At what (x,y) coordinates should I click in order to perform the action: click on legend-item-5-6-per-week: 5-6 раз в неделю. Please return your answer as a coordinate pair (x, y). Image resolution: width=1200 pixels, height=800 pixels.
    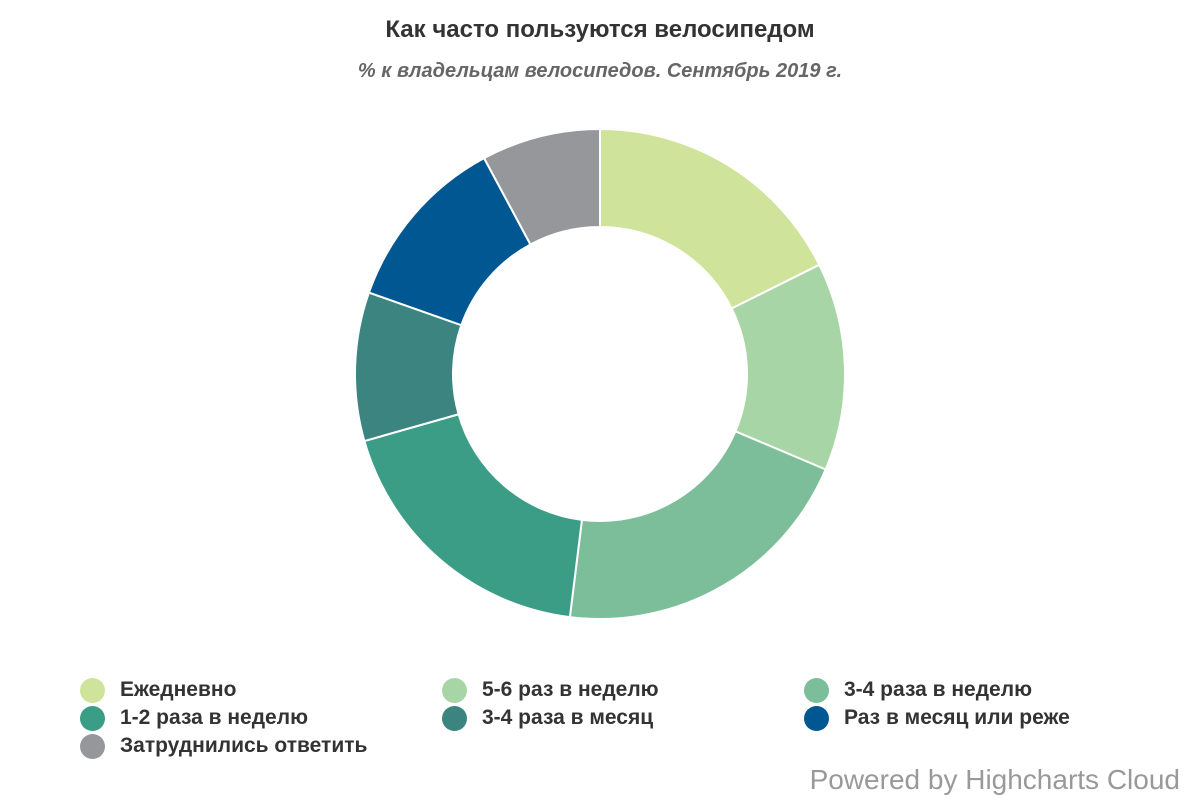
    Looking at the image, I should click on (623, 690).